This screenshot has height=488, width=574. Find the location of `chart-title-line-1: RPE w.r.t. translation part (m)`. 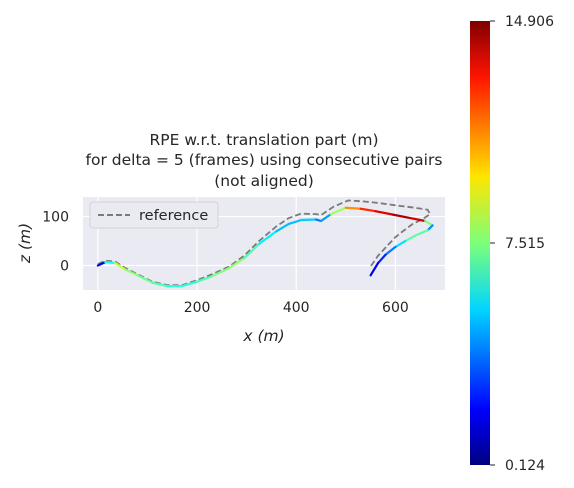

chart-title-line-1: RPE w.r.t. translation part (m) is located at coordinates (263, 140).